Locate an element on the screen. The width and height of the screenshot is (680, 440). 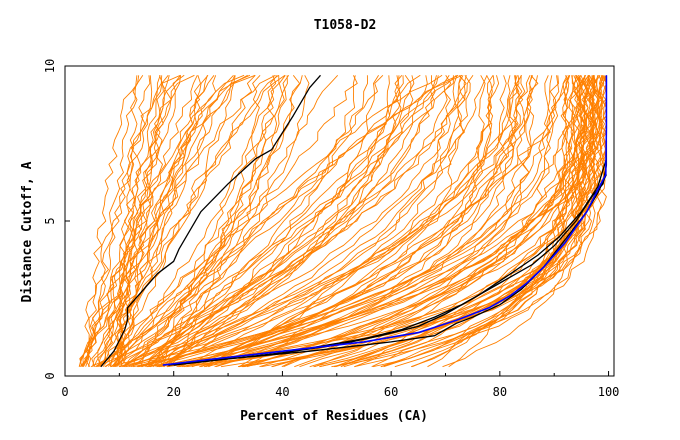
x-tick-label: 20 is located at coordinates (173, 392).